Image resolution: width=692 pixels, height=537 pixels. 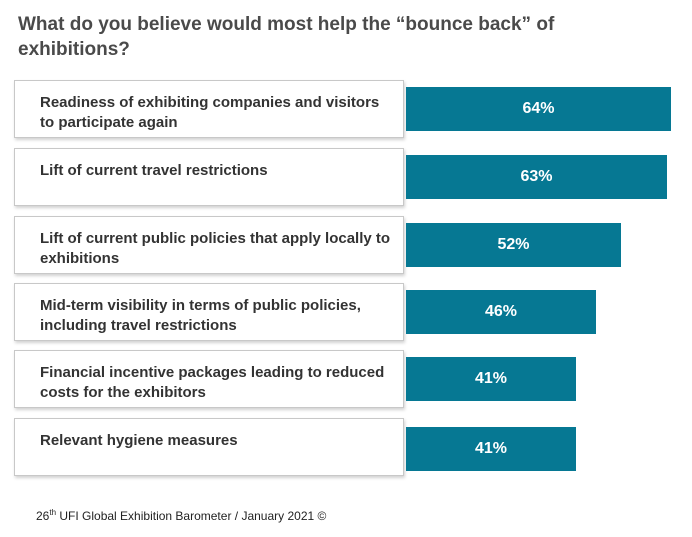 I want to click on category-label-box: Lift of current travel restrictions, so click(x=209, y=177).